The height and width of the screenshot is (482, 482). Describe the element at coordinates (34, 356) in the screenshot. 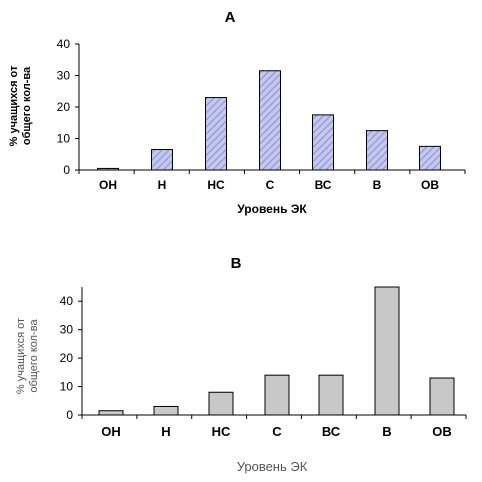

I see `chart-b-ylabel-line2: общего кол-ва` at that location.